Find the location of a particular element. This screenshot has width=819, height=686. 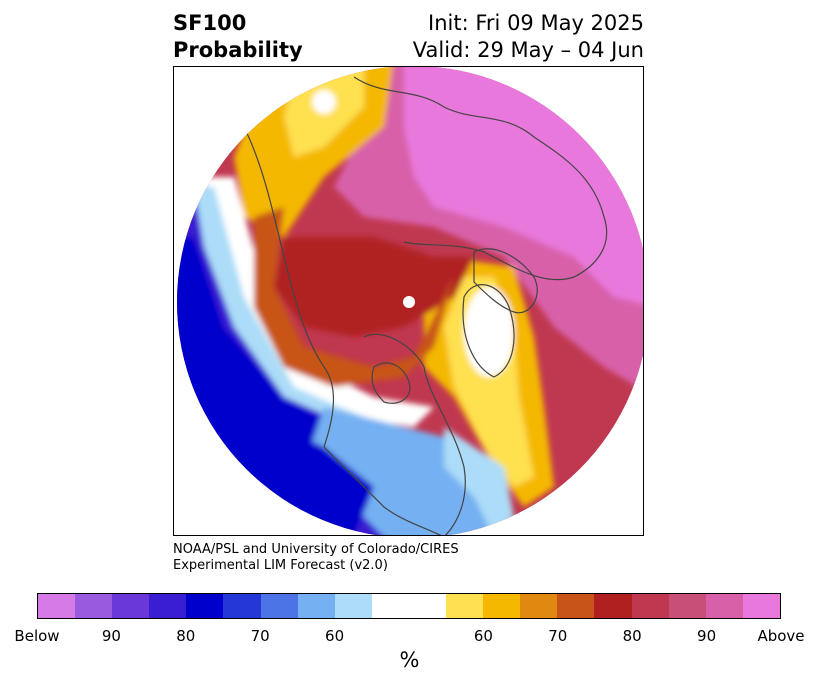

colorbar is located at coordinates (409, 606).